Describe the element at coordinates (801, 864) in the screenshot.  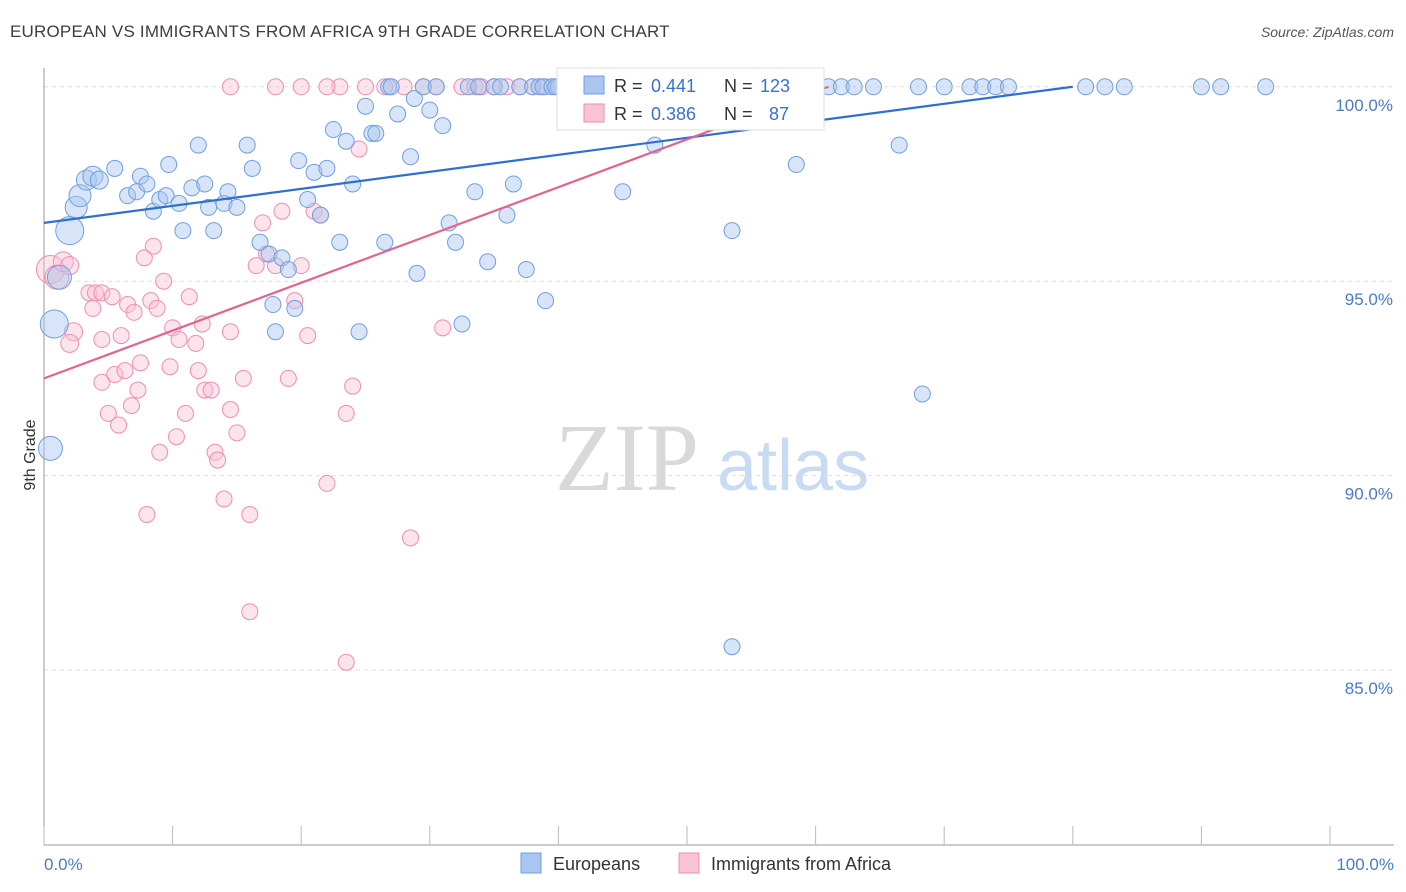
I see `legend-label-immigrants: Immigrants from Africa` at that location.